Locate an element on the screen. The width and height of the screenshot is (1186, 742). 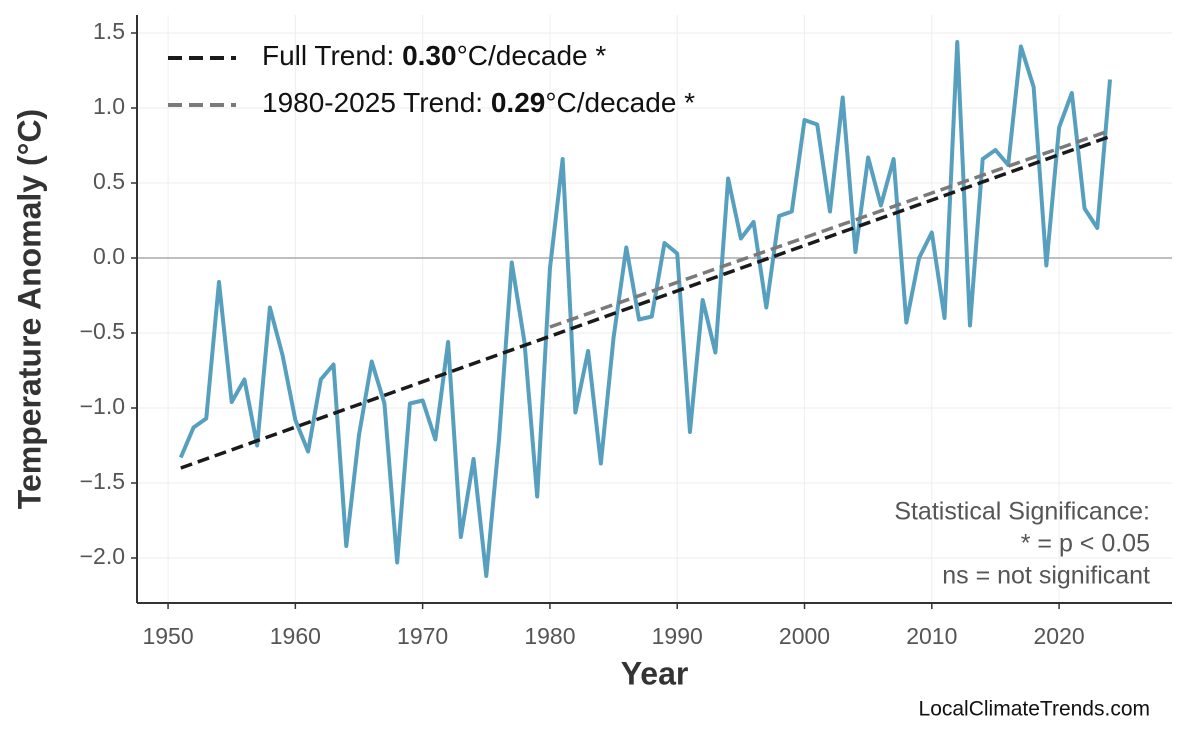
y-tick-label: 0.5 is located at coordinates (109, 181).